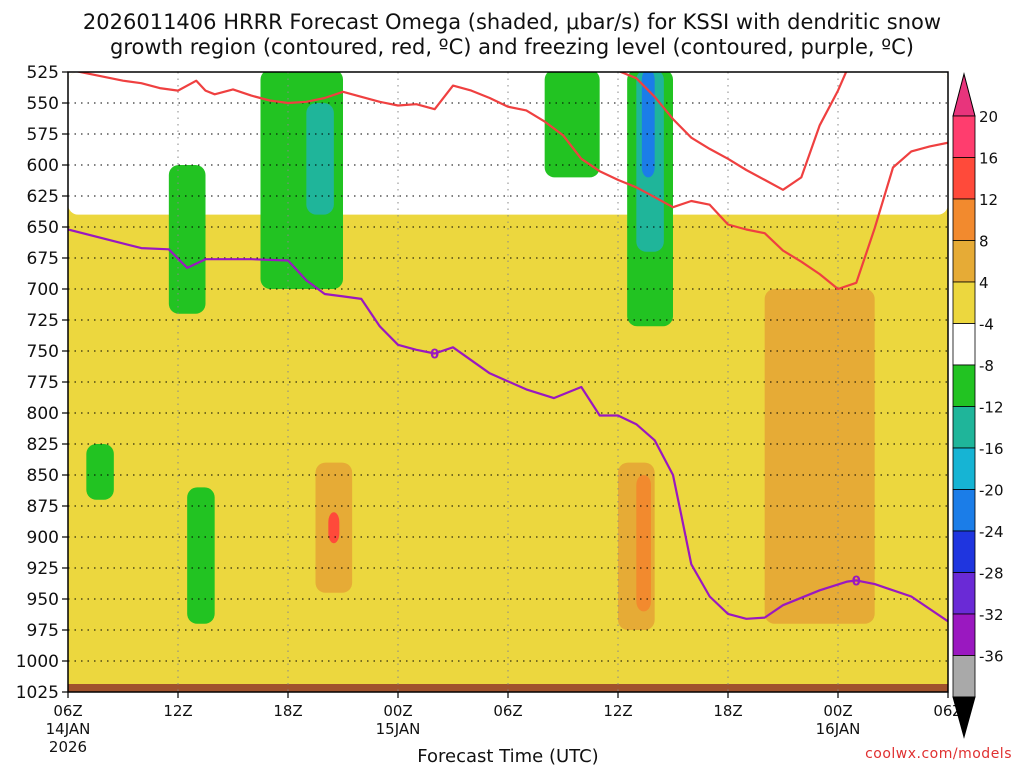 This screenshot has width=1024, height=768. I want to click on colorbar-label-7: -12, so click(991, 408).